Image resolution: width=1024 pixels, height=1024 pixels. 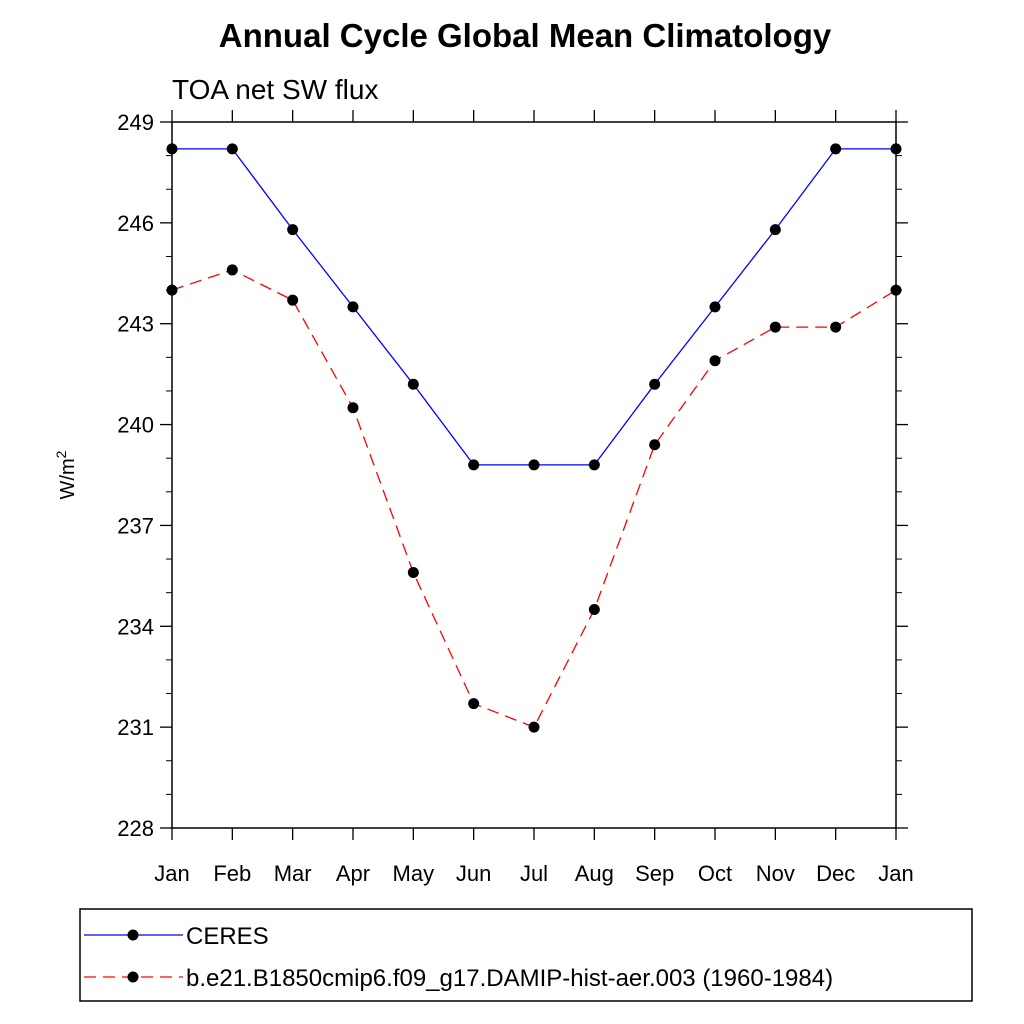 What do you see at coordinates (654, 873) in the screenshot?
I see `x-tick-label: Sep` at bounding box center [654, 873].